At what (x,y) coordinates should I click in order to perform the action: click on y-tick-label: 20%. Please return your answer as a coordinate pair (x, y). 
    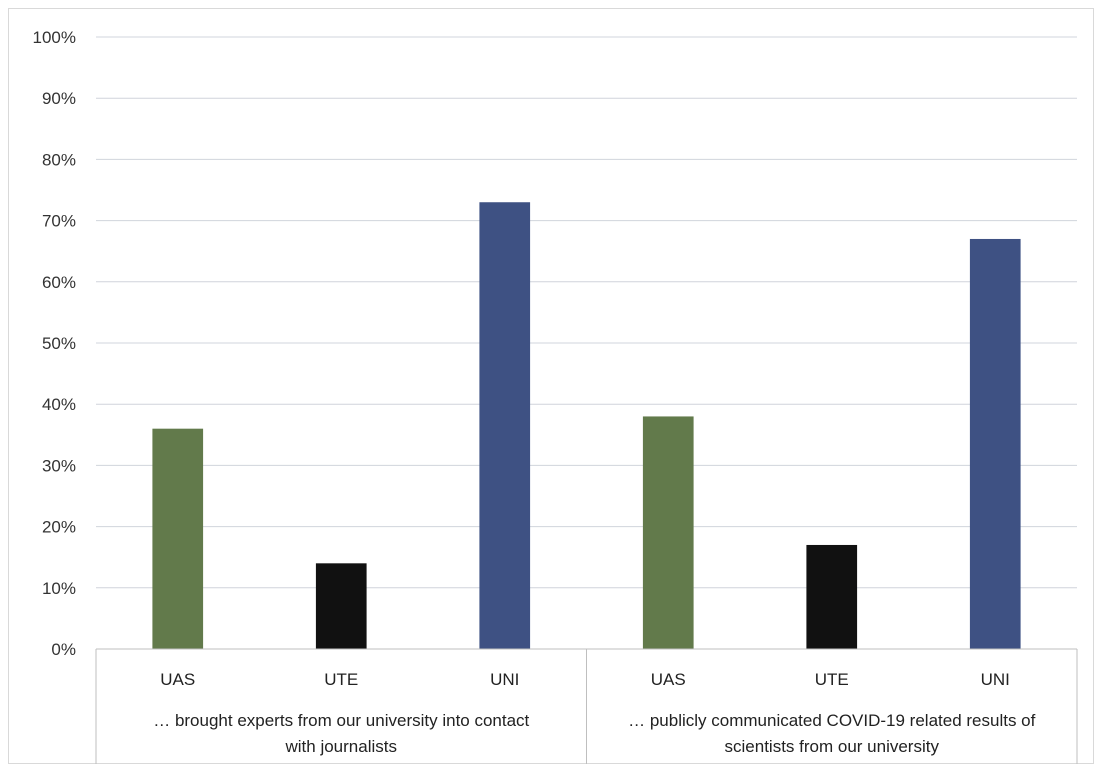
    Looking at the image, I should click on (59, 527).